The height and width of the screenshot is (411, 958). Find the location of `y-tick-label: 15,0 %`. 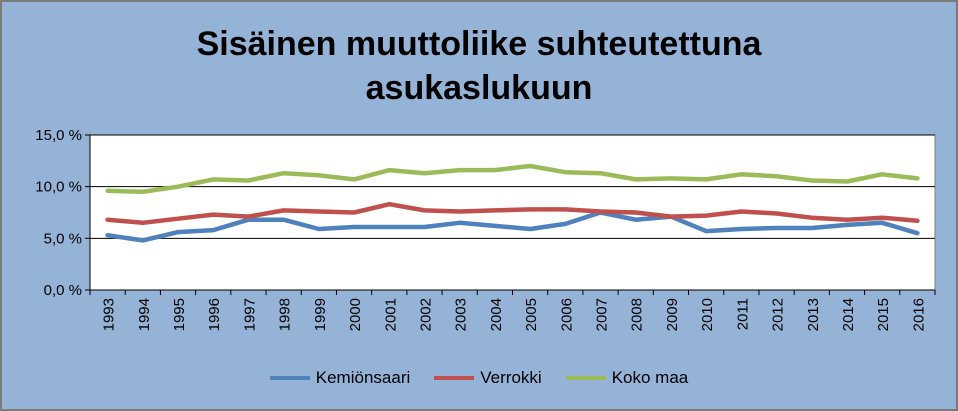

y-tick-label: 15,0 % is located at coordinates (58, 135).